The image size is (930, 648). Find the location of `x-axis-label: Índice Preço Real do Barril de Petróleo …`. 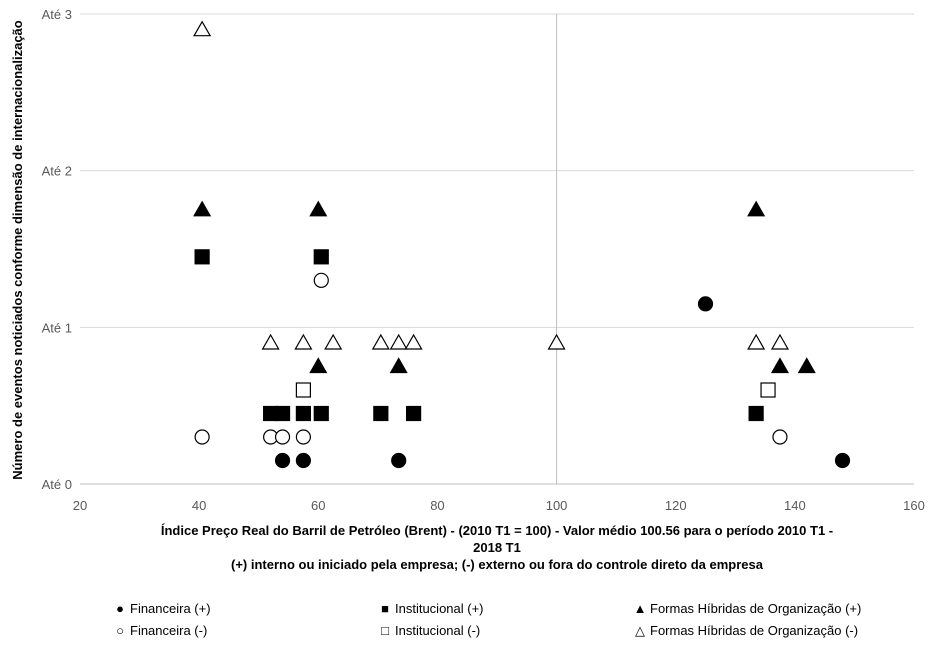

x-axis-label: Índice Preço Real do Barril de Petróleo … is located at coordinates (497, 547).